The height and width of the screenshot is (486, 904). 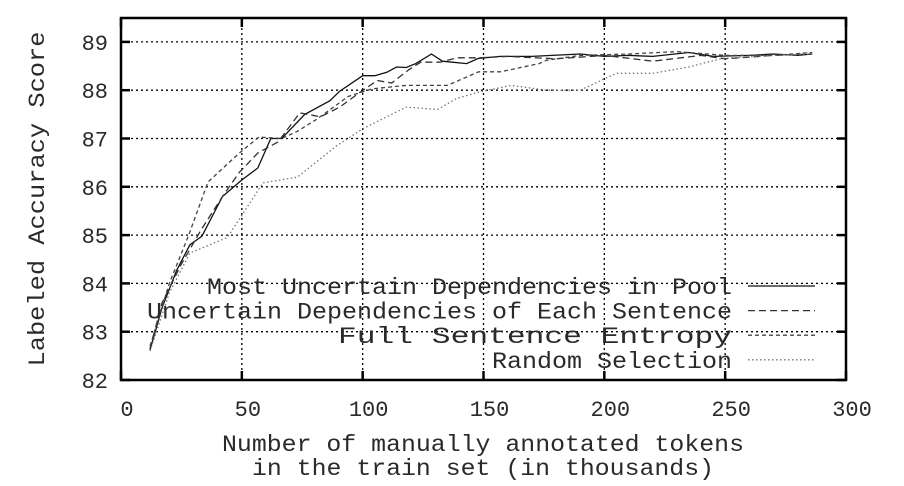 What do you see at coordinates (490, 410) in the screenshot?
I see `x-tick-label: 150` at bounding box center [490, 410].